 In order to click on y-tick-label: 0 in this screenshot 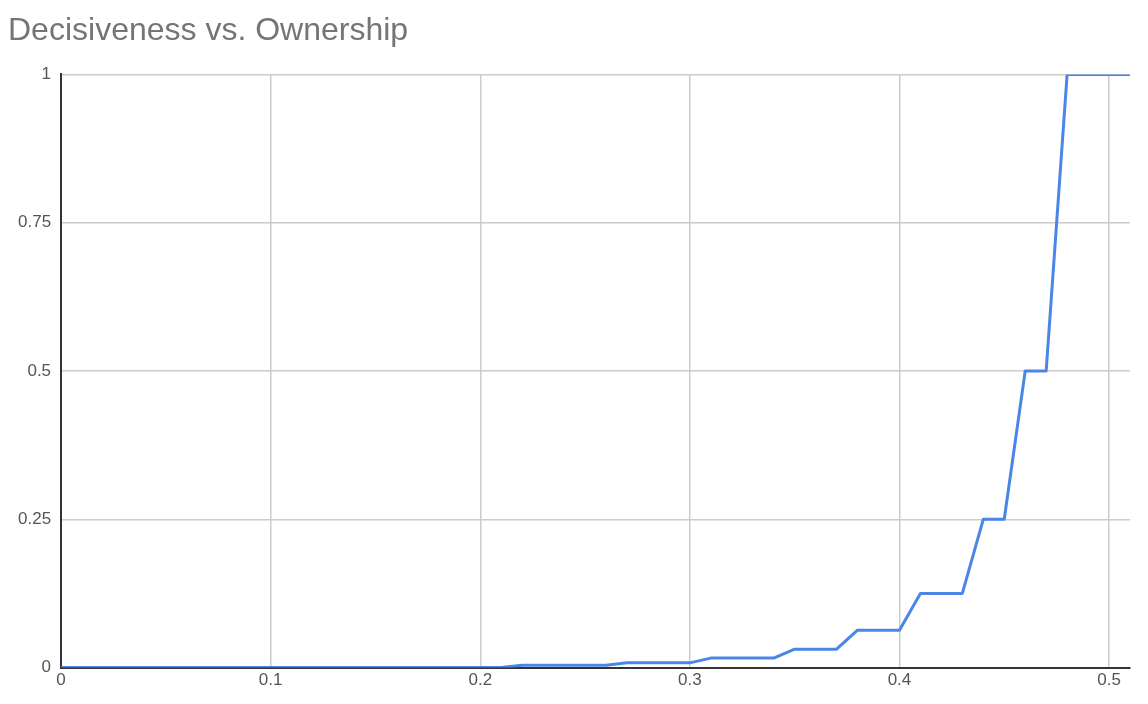, I will do `click(46, 667)`.